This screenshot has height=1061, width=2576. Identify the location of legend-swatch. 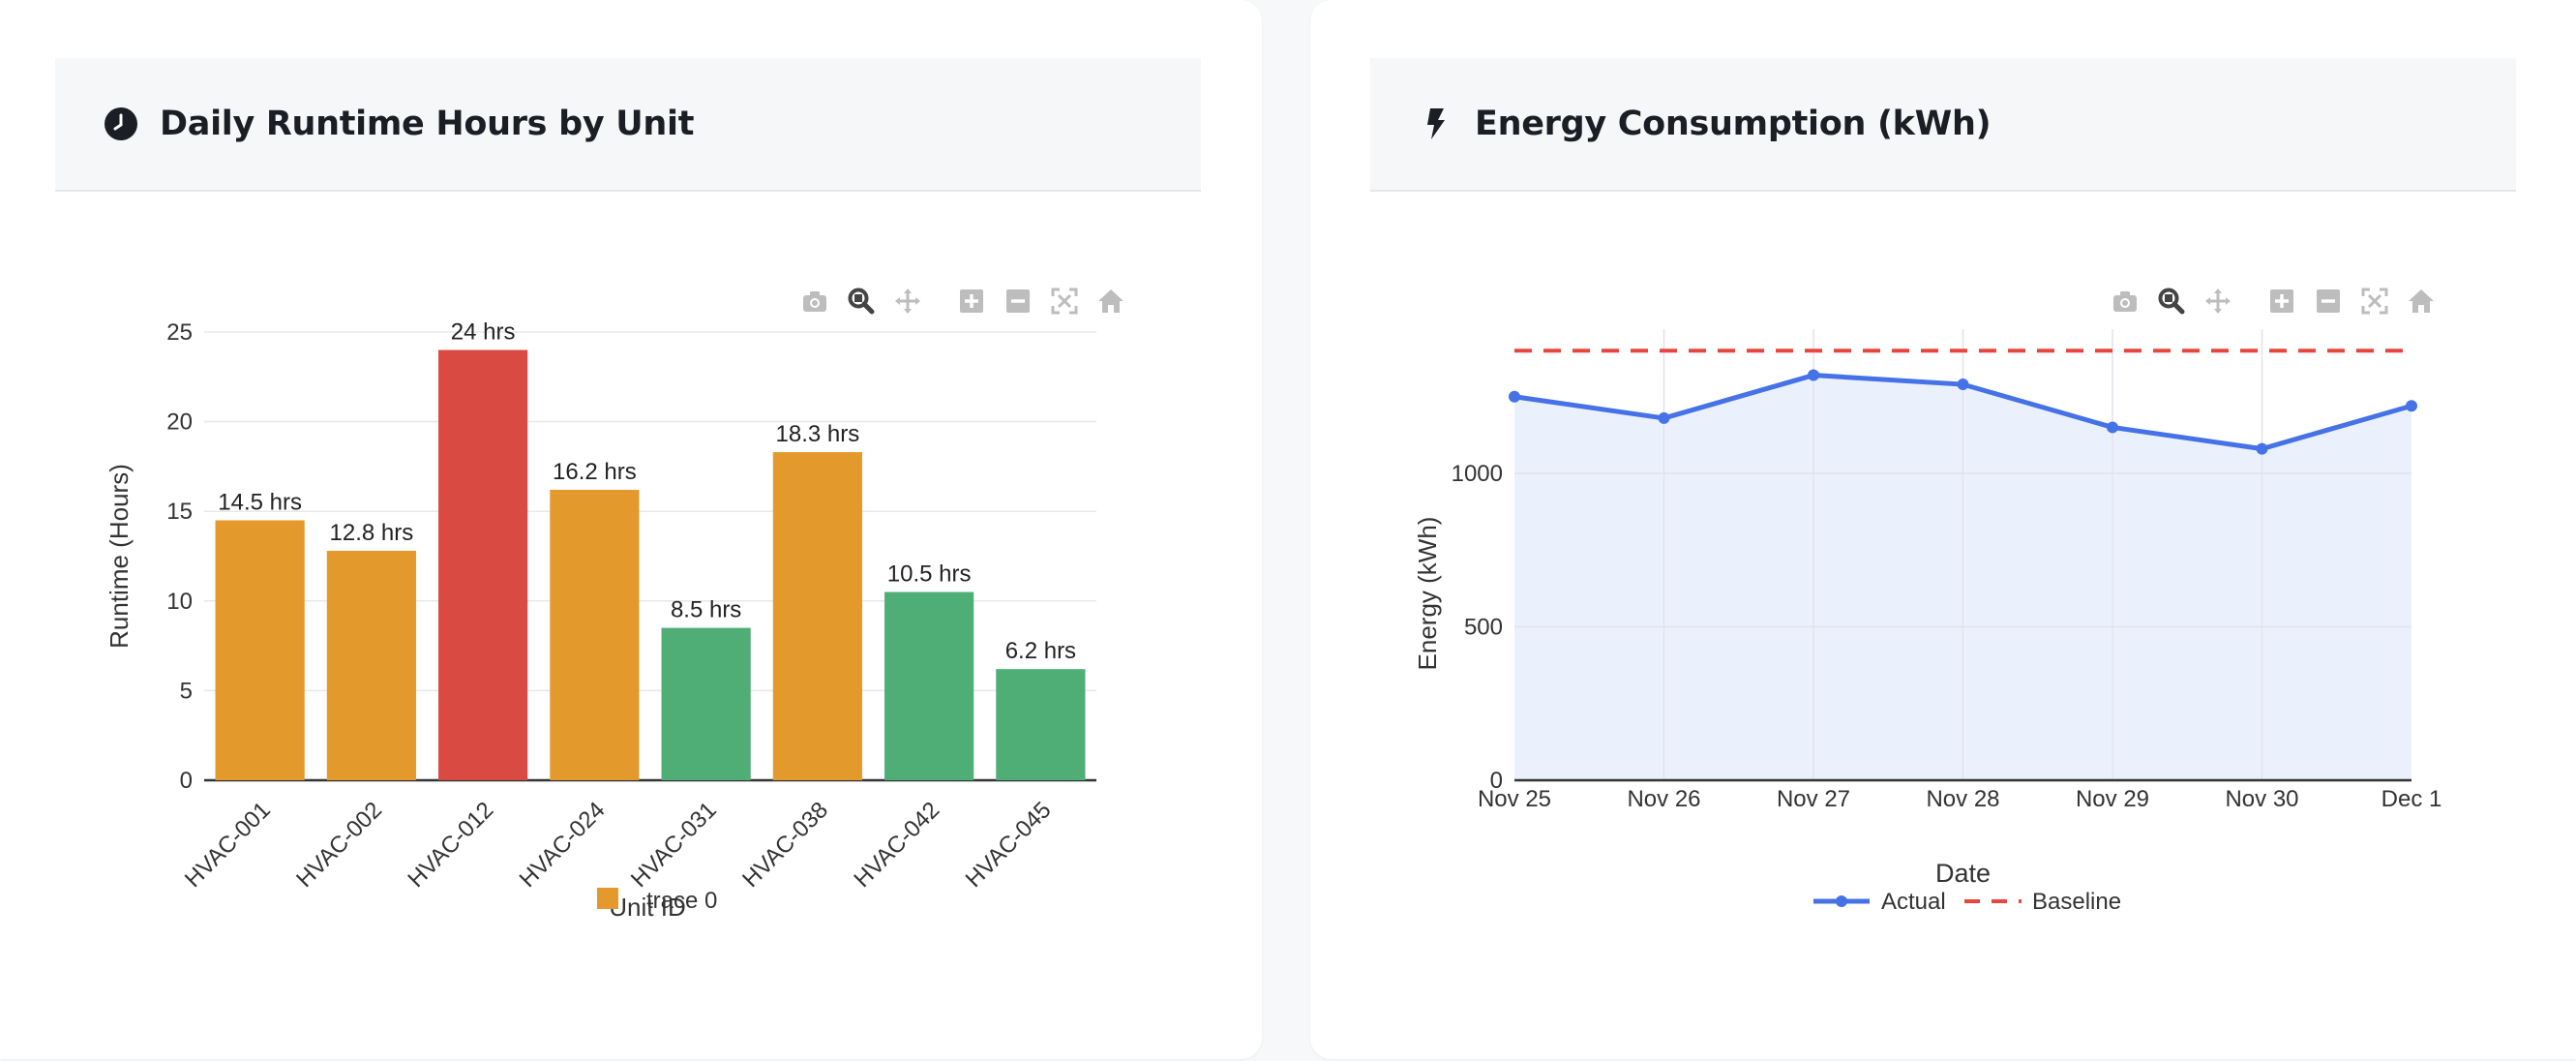
(607, 898).